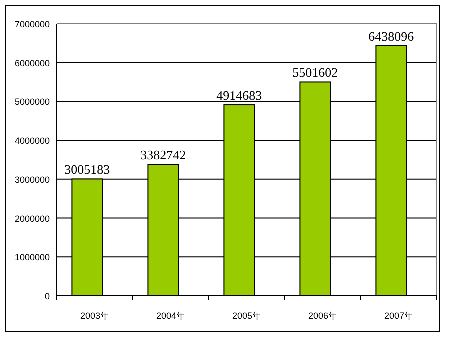 Image resolution: width=450 pixels, height=339 pixels. What do you see at coordinates (87, 170) in the screenshot?
I see `data-label: 3005183` at bounding box center [87, 170].